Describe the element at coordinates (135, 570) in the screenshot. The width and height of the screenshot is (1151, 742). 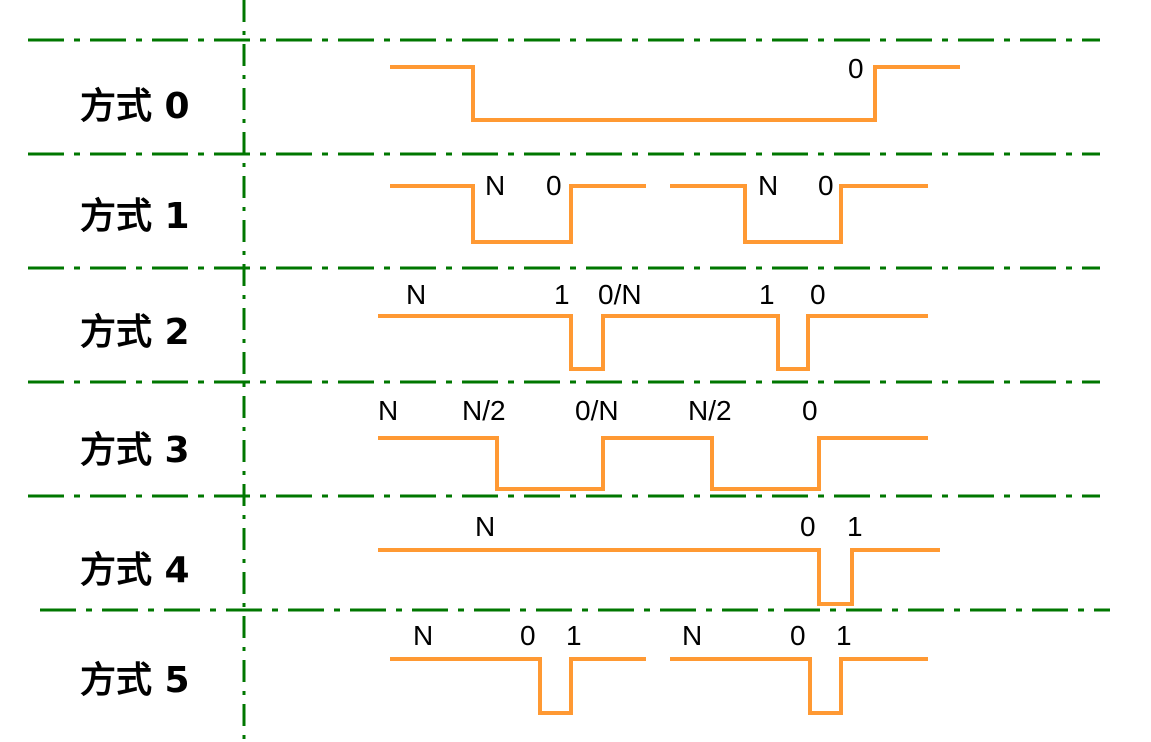
I see `mode-4-label: 方式 4` at that location.